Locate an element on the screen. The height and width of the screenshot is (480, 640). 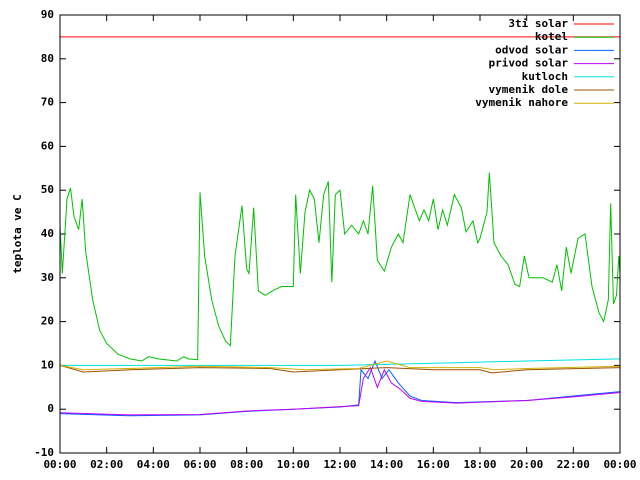
y-tick-label: 70 is located at coordinates (47, 102).